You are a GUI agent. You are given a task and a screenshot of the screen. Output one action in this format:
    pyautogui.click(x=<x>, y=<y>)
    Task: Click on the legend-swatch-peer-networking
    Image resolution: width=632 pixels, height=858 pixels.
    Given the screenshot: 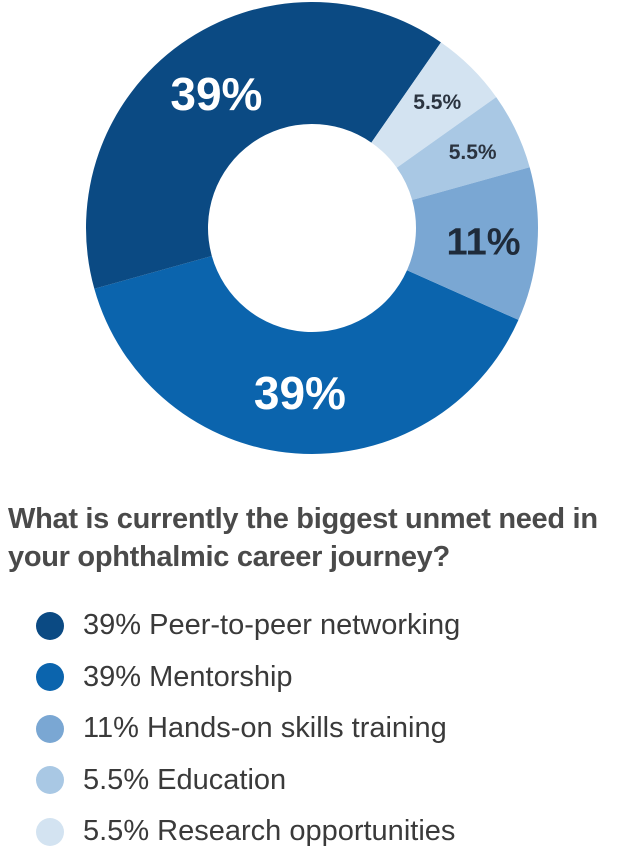 What is the action you would take?
    pyautogui.click(x=50, y=625)
    